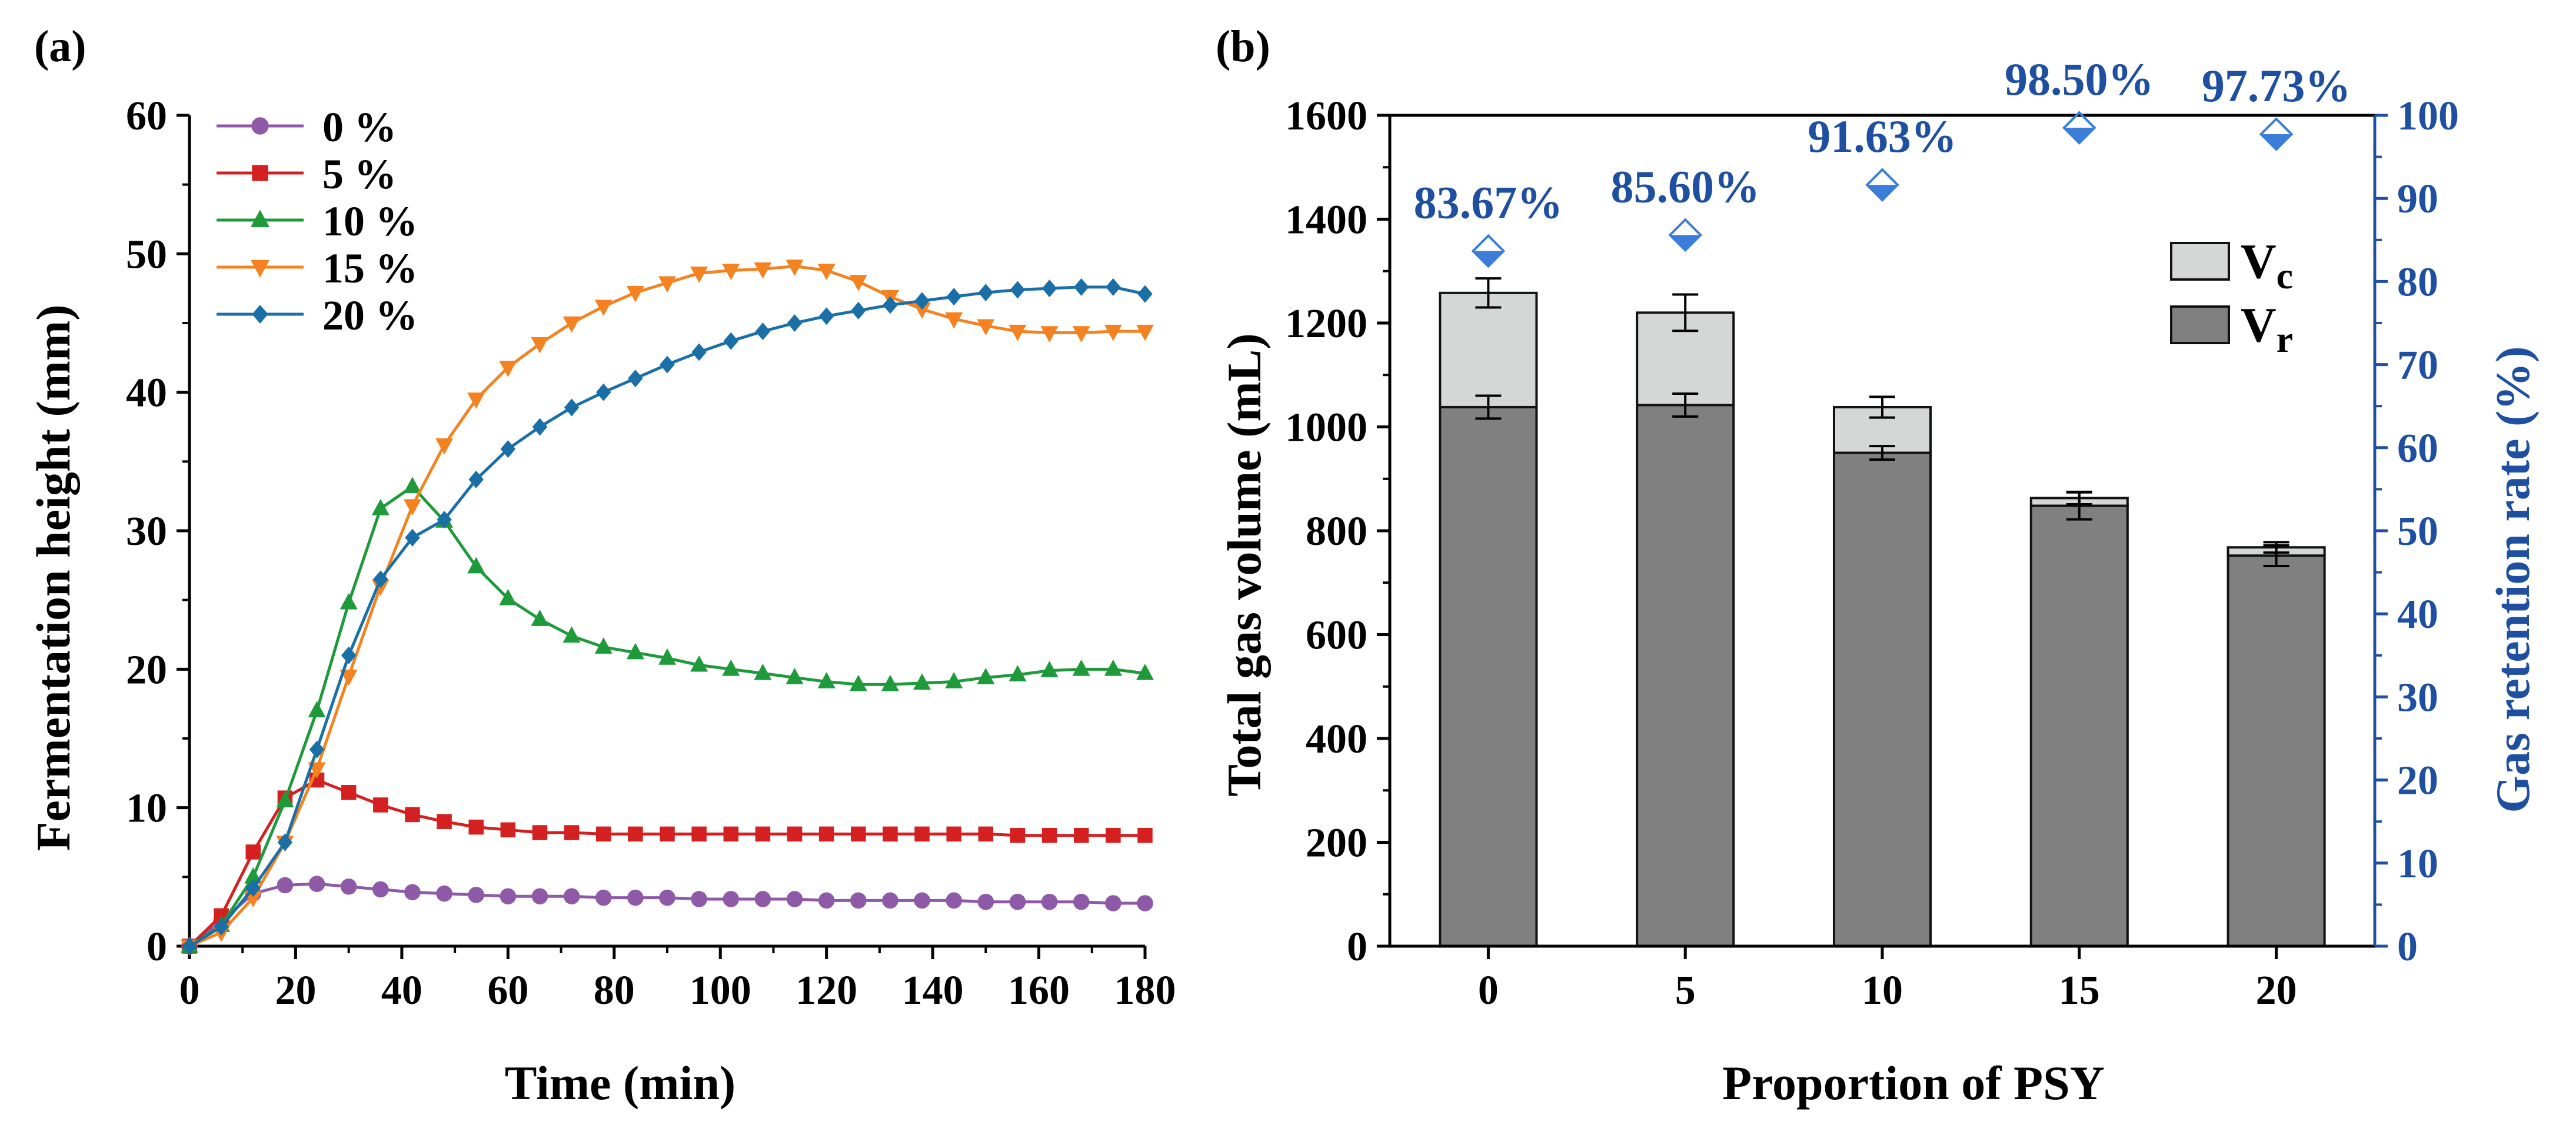 This screenshot has width=2576, height=1138. Describe the element at coordinates (2079, 80) in the screenshot. I see `retention-label: 98.50%` at that location.